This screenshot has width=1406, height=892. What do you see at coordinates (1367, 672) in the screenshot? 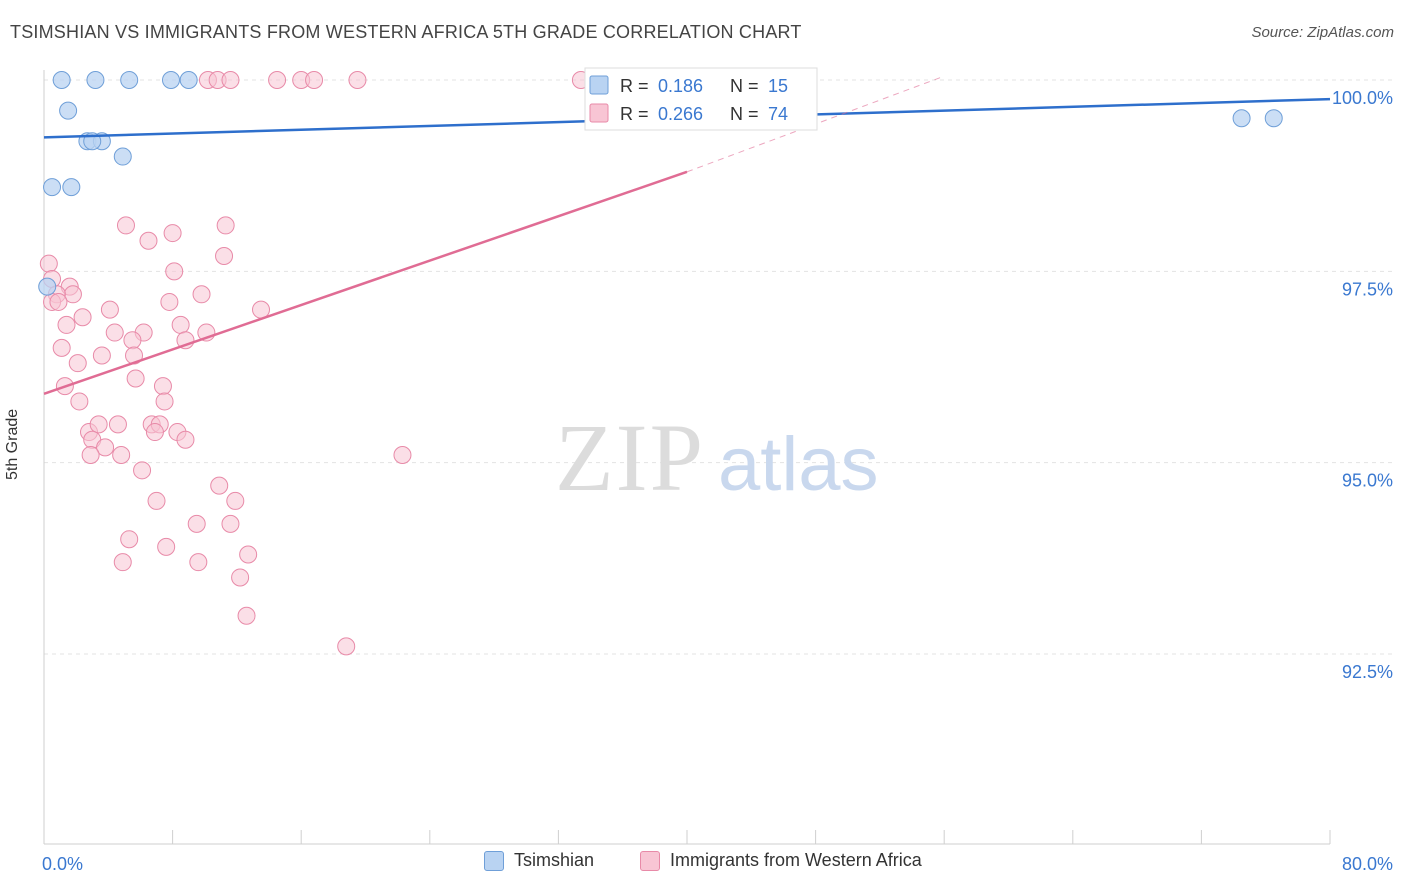
I see `y-tick-label-0: 92.5%` at bounding box center [1367, 672].